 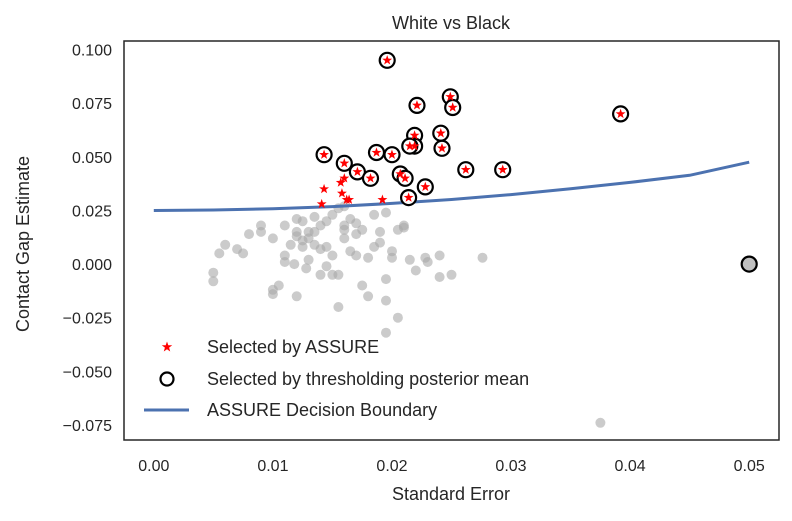 What do you see at coordinates (510, 466) in the screenshot?
I see `x-tick-label: 0.03` at bounding box center [510, 466].